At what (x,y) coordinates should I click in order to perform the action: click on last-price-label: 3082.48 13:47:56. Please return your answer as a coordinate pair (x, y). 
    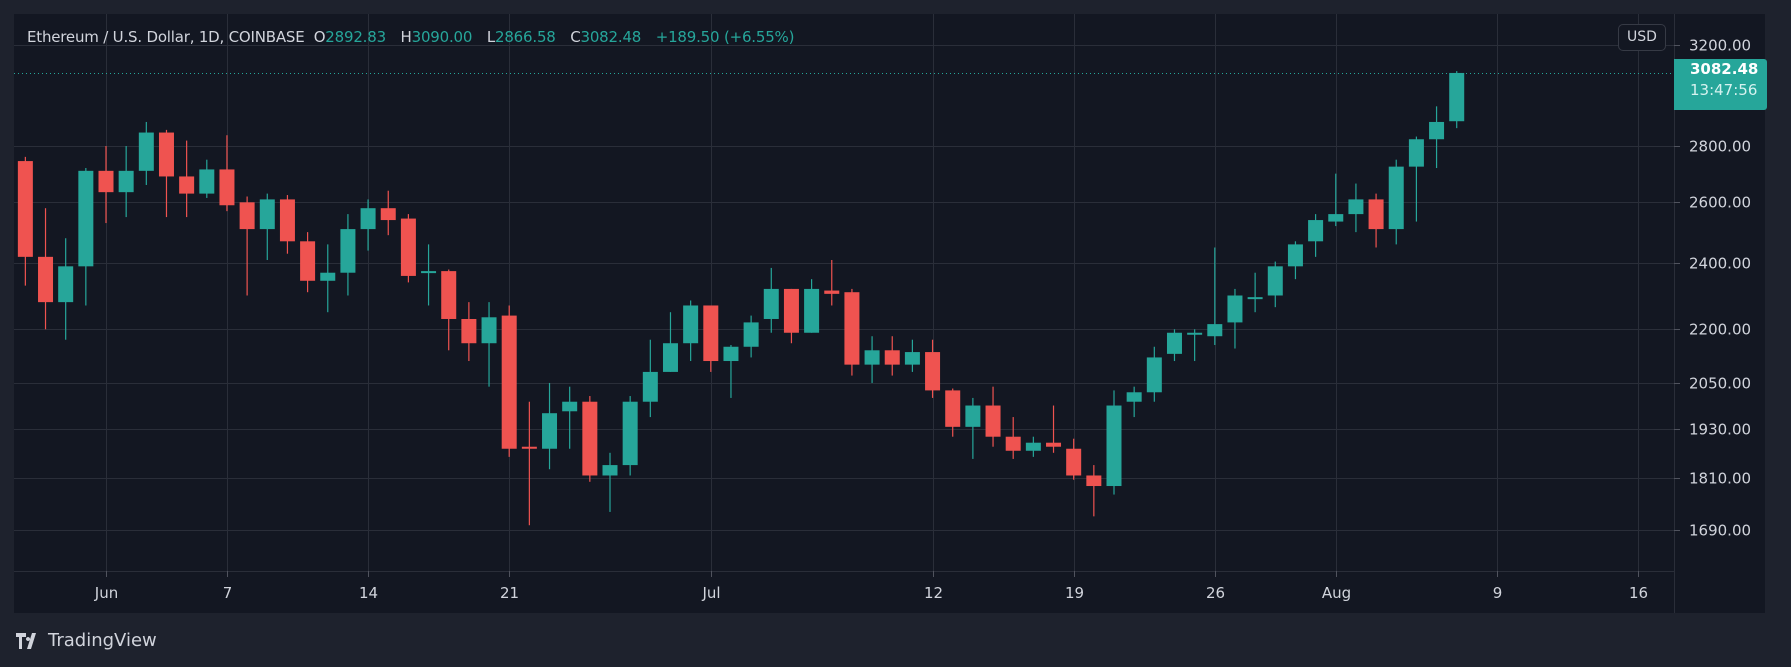
    Looking at the image, I should click on (1720, 84).